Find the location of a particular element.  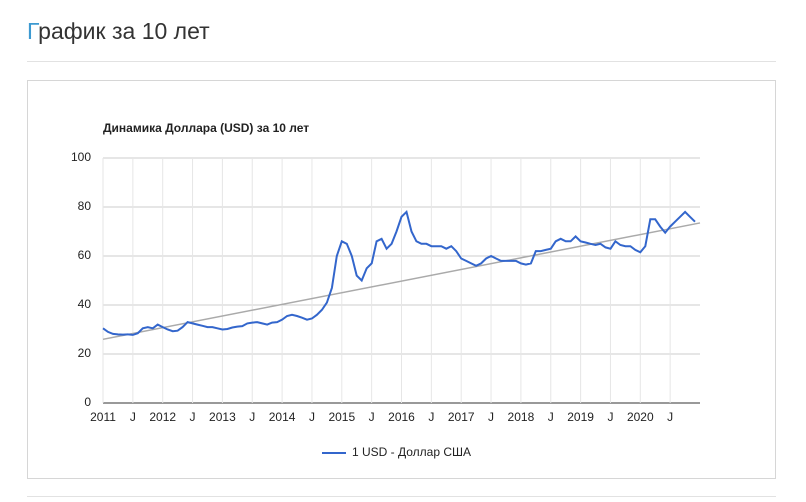

y-tick-label: 80 is located at coordinates (85, 206).